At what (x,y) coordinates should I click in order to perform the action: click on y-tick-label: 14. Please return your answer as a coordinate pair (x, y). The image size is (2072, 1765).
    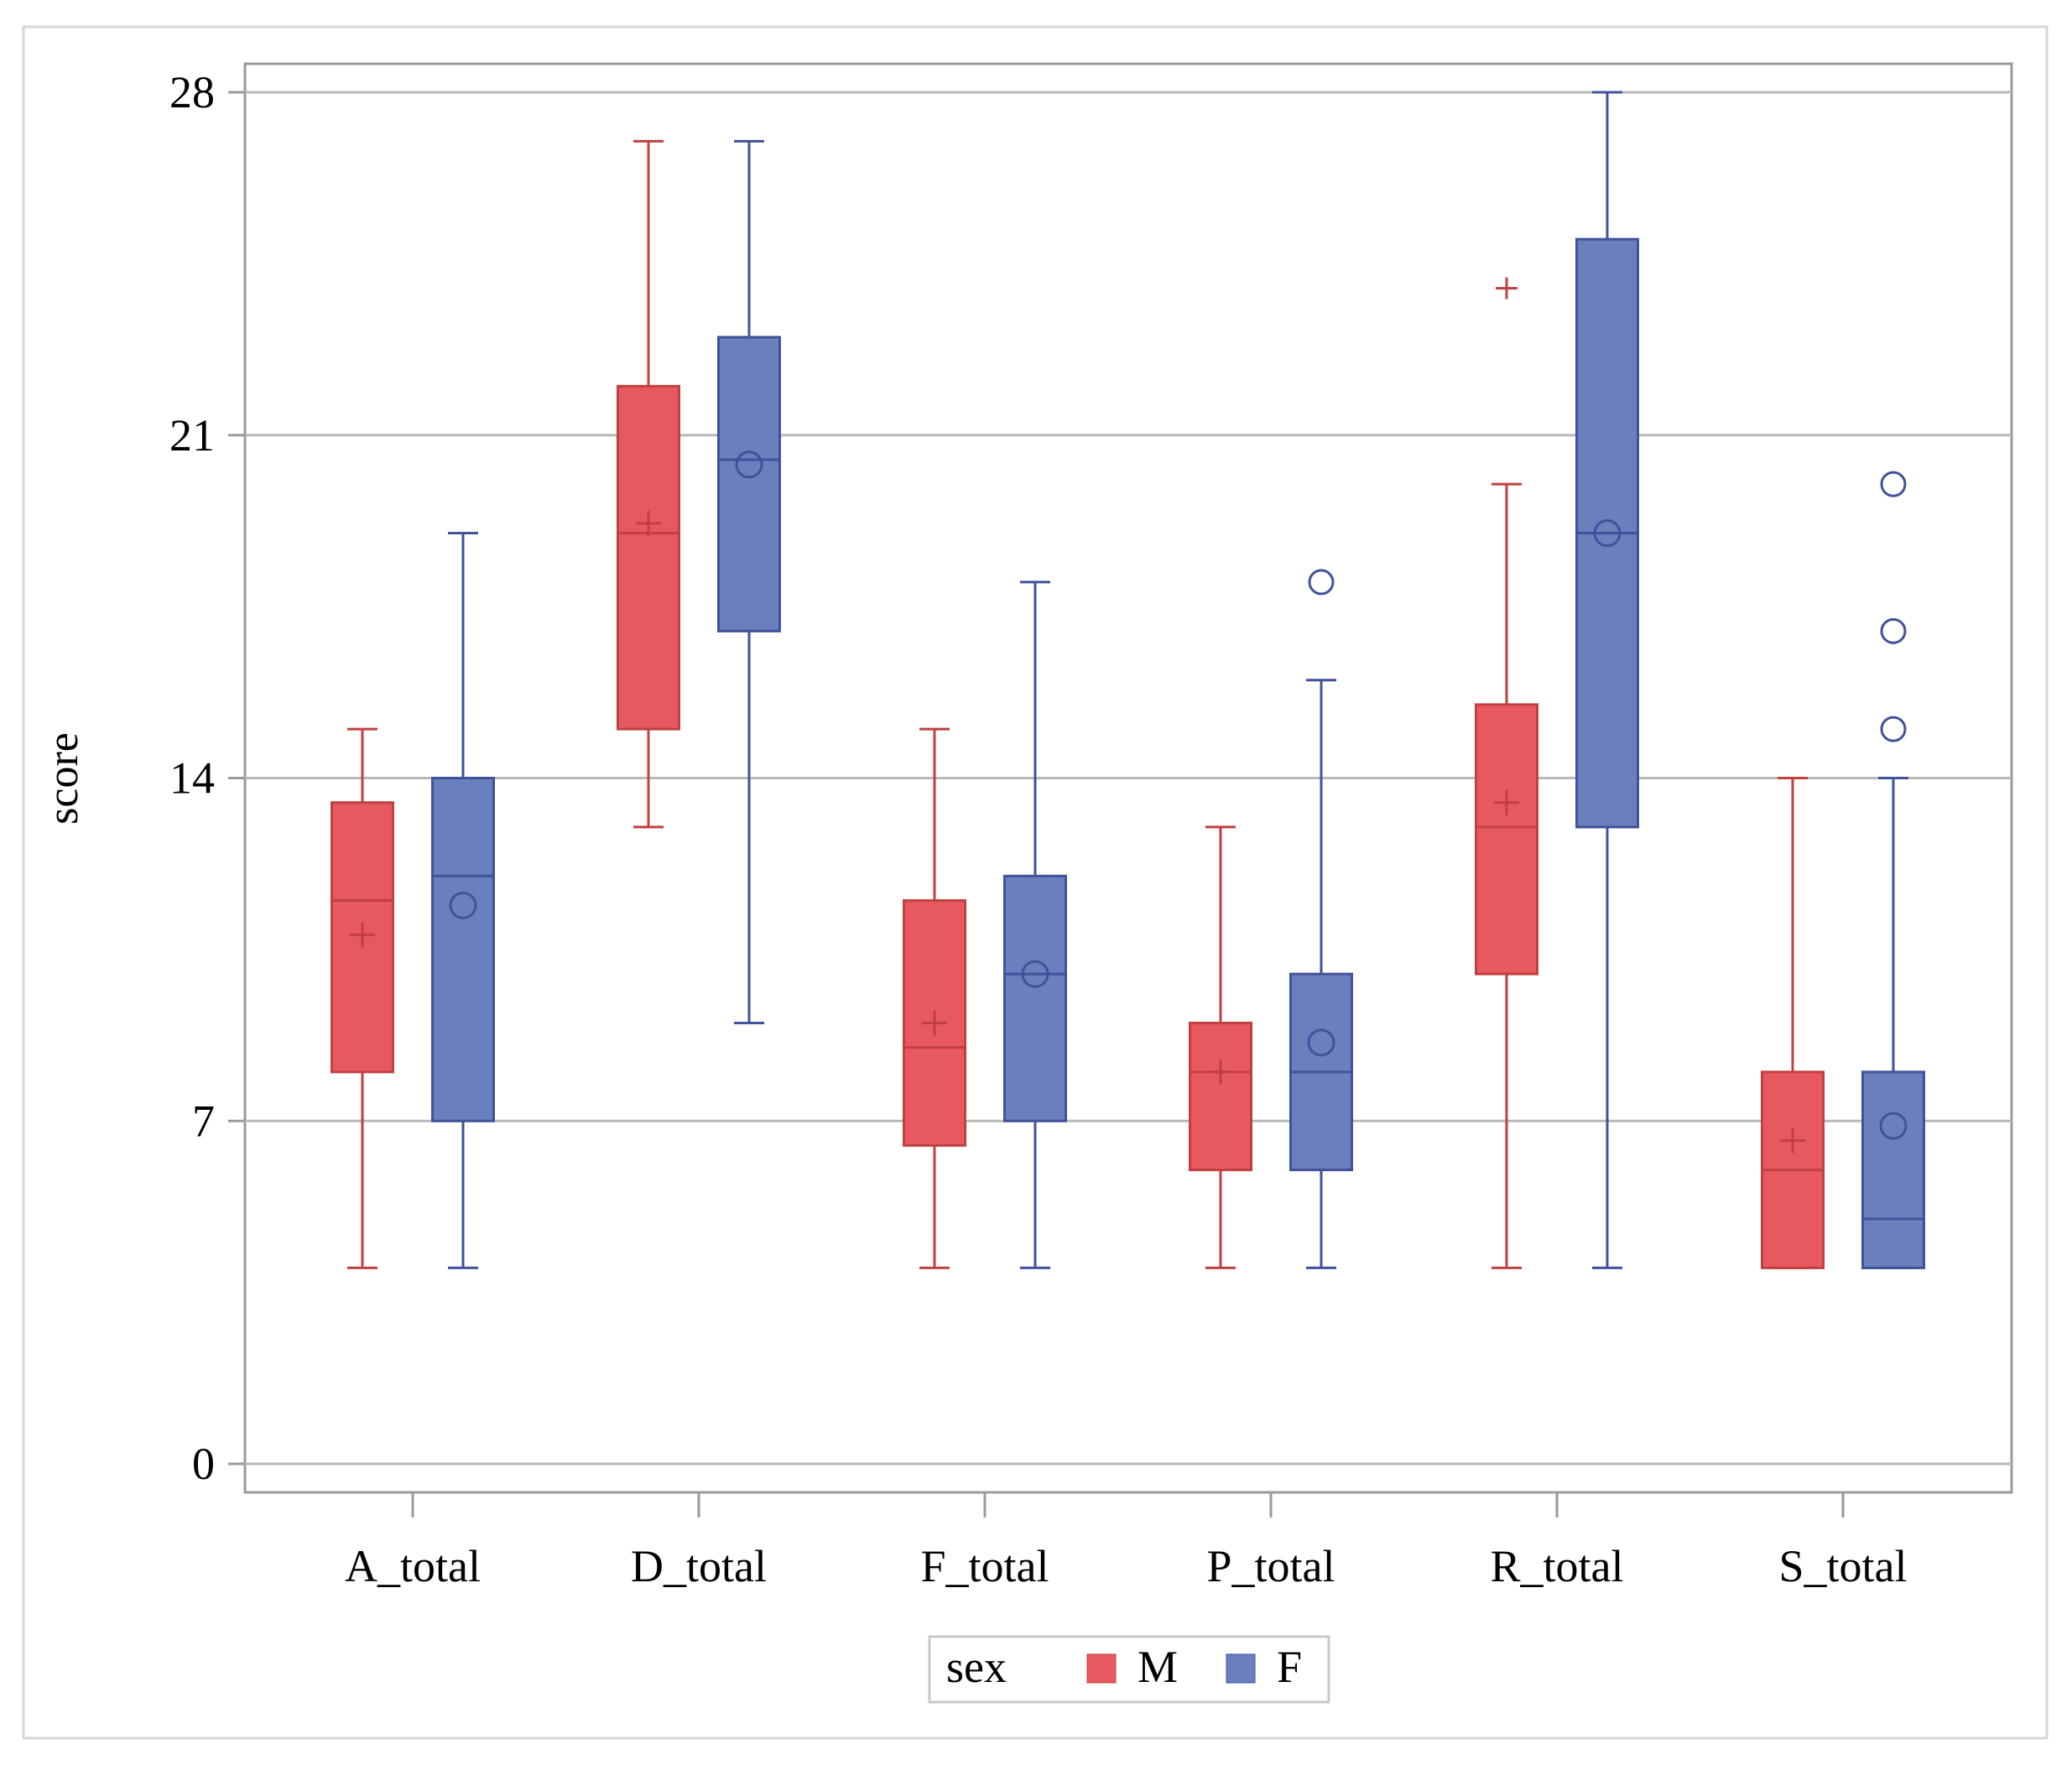
    Looking at the image, I should click on (192, 778).